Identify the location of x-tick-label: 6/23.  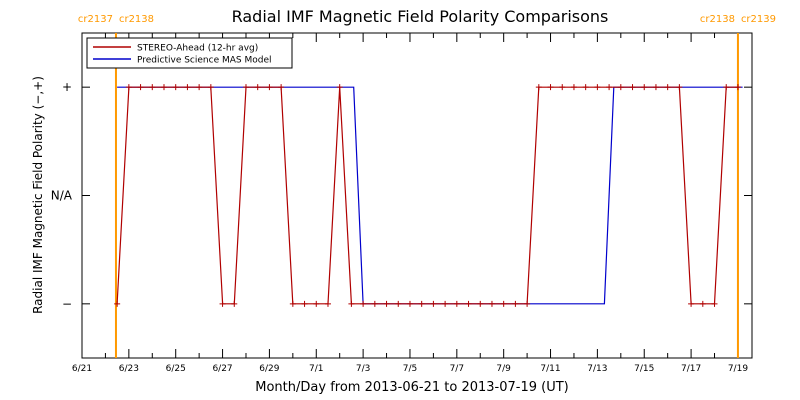
(129, 369).